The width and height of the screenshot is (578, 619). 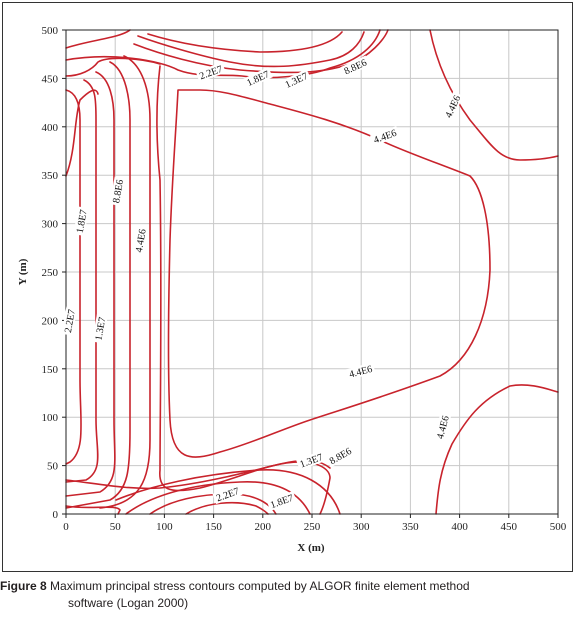 What do you see at coordinates (263, 527) in the screenshot?
I see `x-tick-label: 200` at bounding box center [263, 527].